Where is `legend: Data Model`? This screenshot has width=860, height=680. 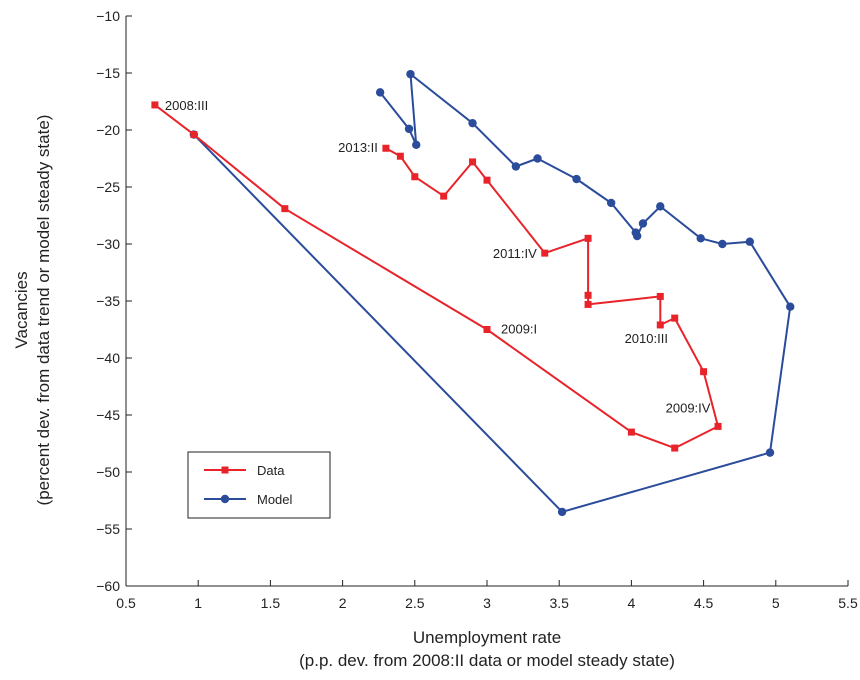
legend: Data Model is located at coordinates (259, 485).